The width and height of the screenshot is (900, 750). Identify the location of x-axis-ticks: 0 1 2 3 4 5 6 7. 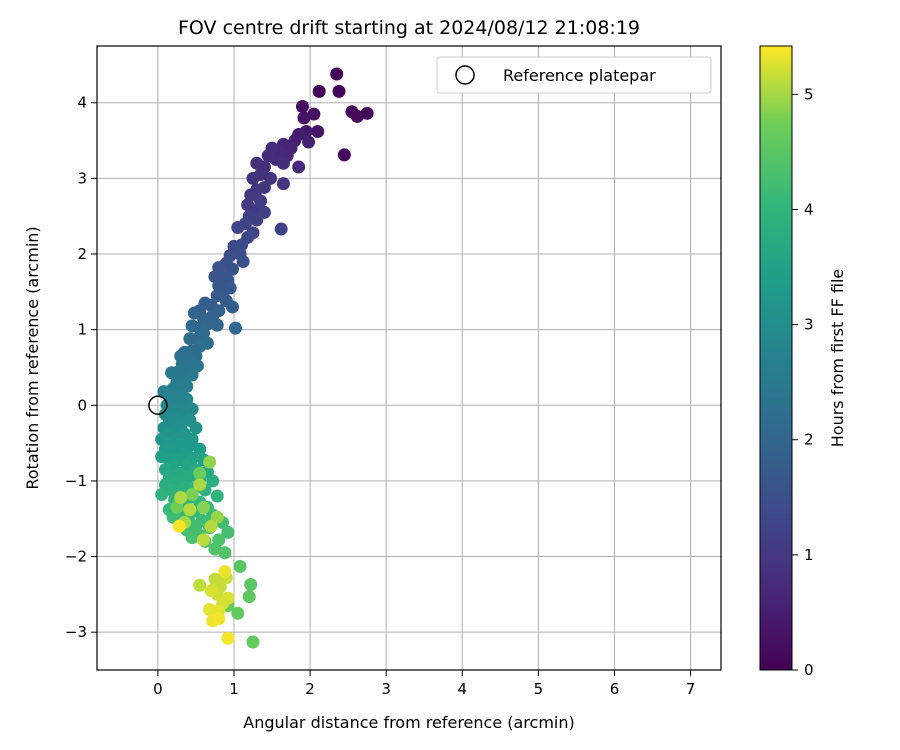
(424, 684).